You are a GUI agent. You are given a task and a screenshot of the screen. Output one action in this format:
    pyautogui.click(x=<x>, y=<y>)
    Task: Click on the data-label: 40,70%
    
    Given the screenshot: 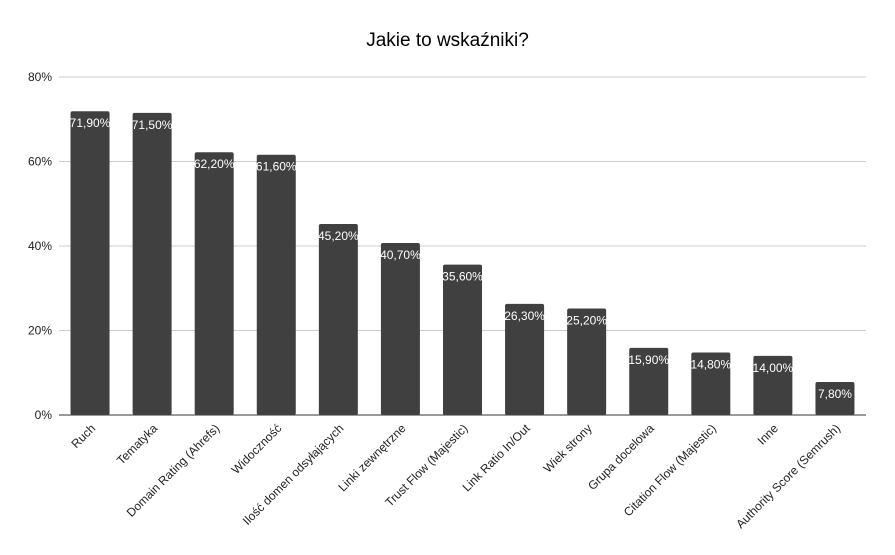 What is the action you would take?
    pyautogui.click(x=400, y=255)
    